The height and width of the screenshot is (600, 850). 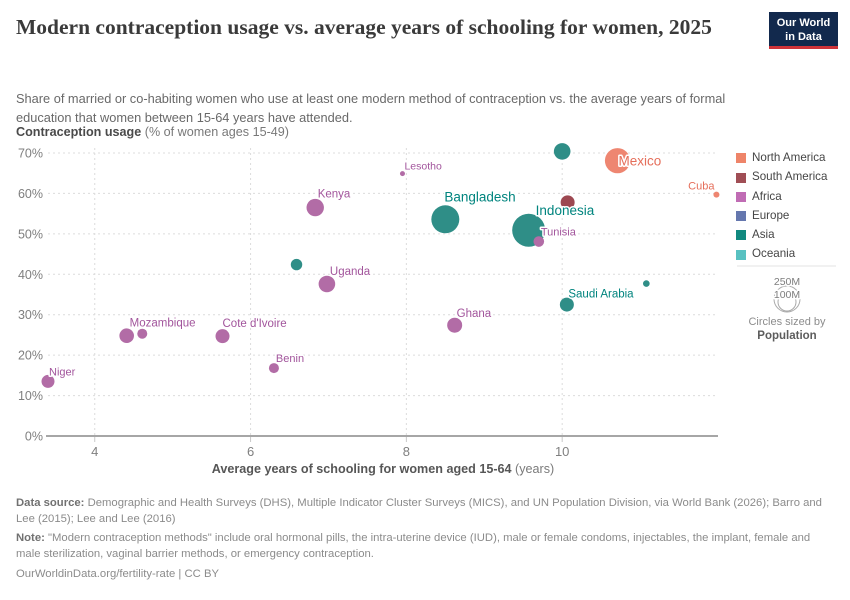 I want to click on y-tick-label-40: 40%, so click(x=30, y=275).